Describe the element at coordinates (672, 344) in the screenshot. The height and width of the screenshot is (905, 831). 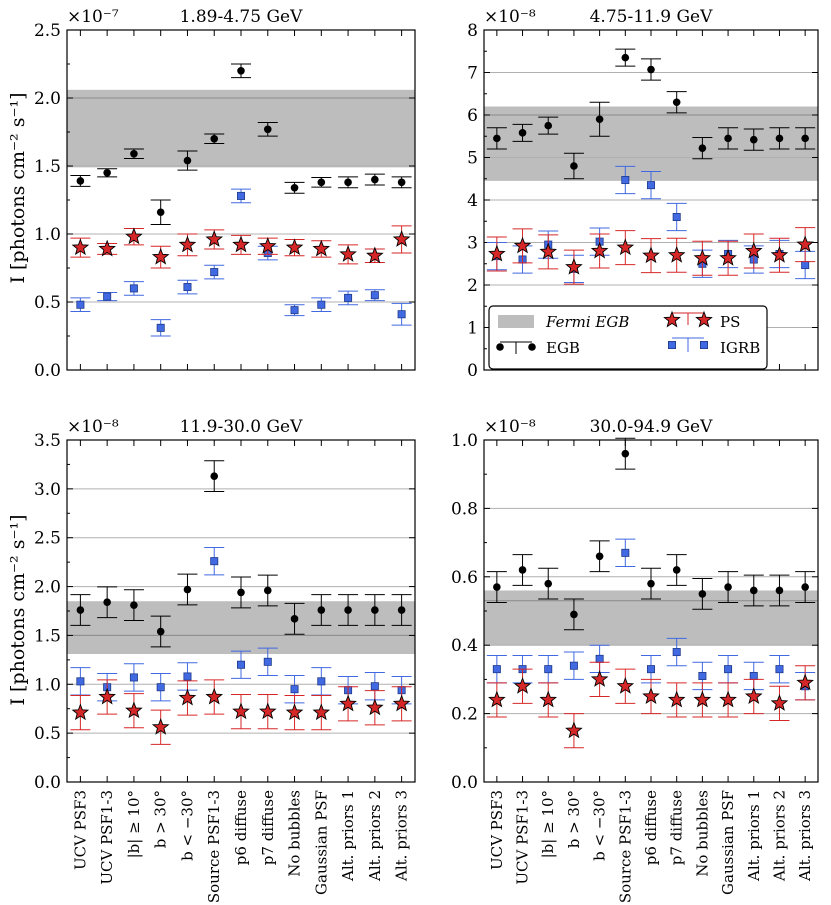
I see `legend-igrb-square` at that location.